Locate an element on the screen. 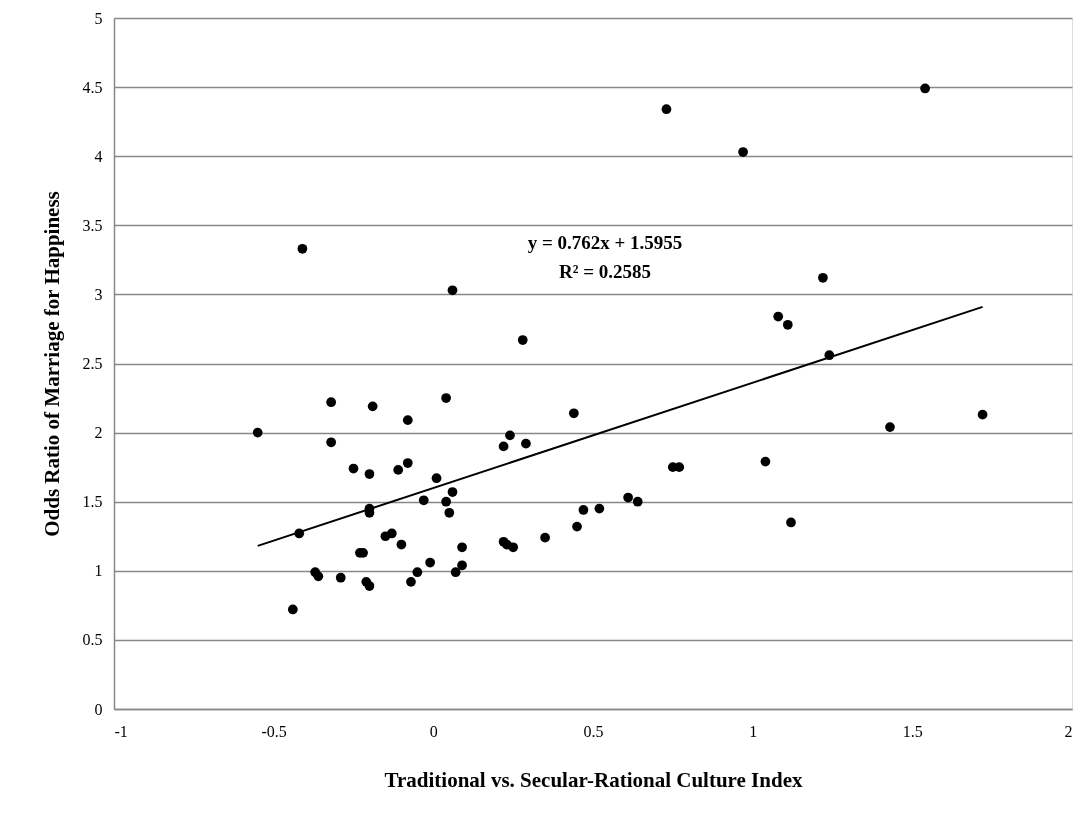  y-tick-label: 5 is located at coordinates (98, 18).